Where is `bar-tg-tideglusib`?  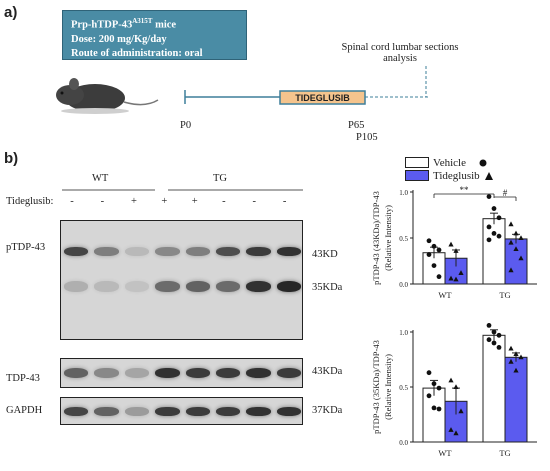
bar-tg-tideglusib is located at coordinates (516, 261).